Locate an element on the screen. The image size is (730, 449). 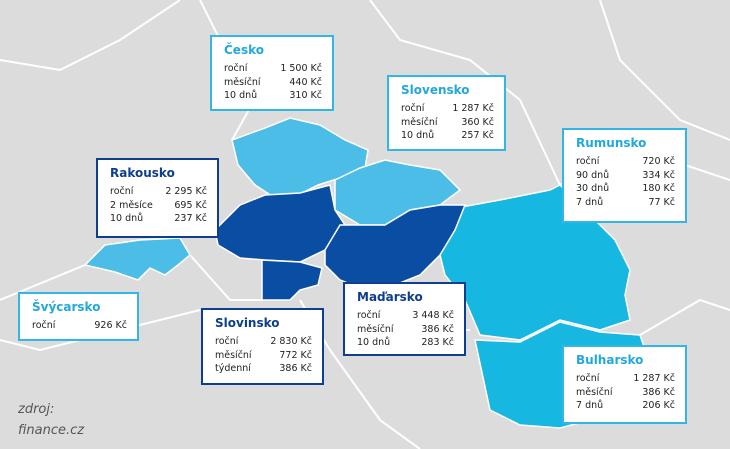
source-site: finance.cz is located at coordinates (51, 430).